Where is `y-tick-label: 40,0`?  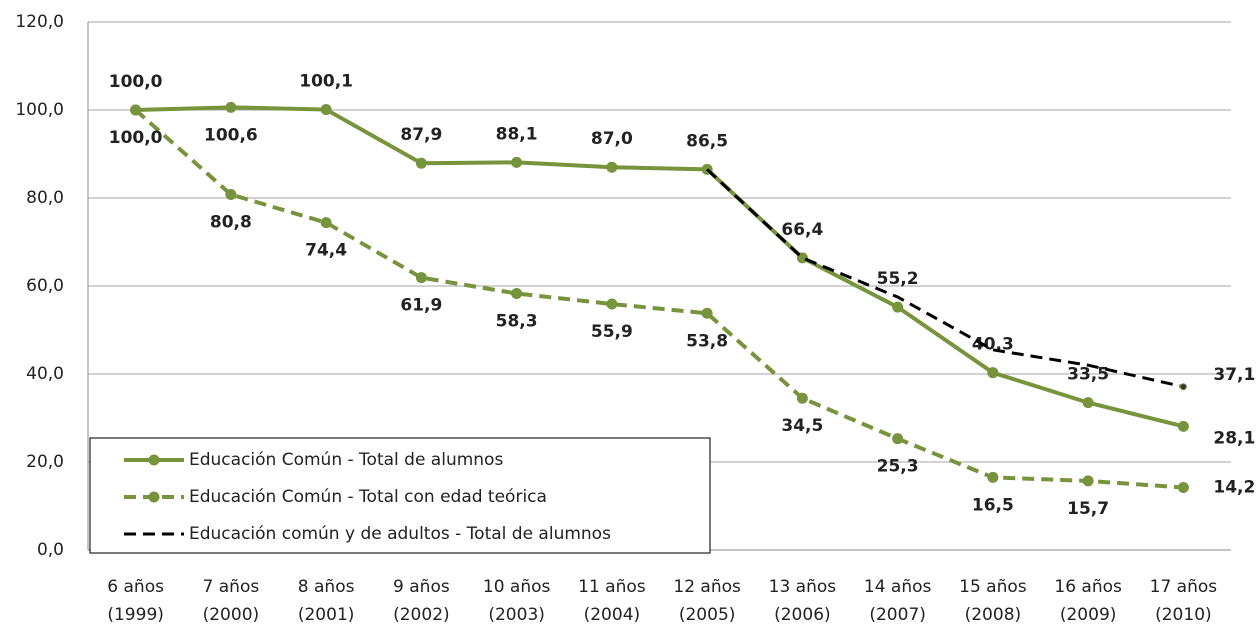 y-tick-label: 40,0 is located at coordinates (45, 374).